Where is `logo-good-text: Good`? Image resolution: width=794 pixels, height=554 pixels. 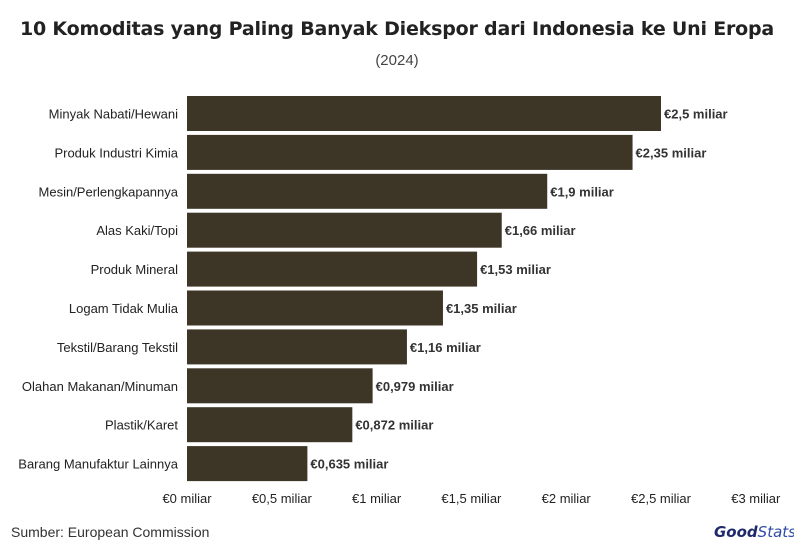 logo-good-text: Good is located at coordinates (736, 532).